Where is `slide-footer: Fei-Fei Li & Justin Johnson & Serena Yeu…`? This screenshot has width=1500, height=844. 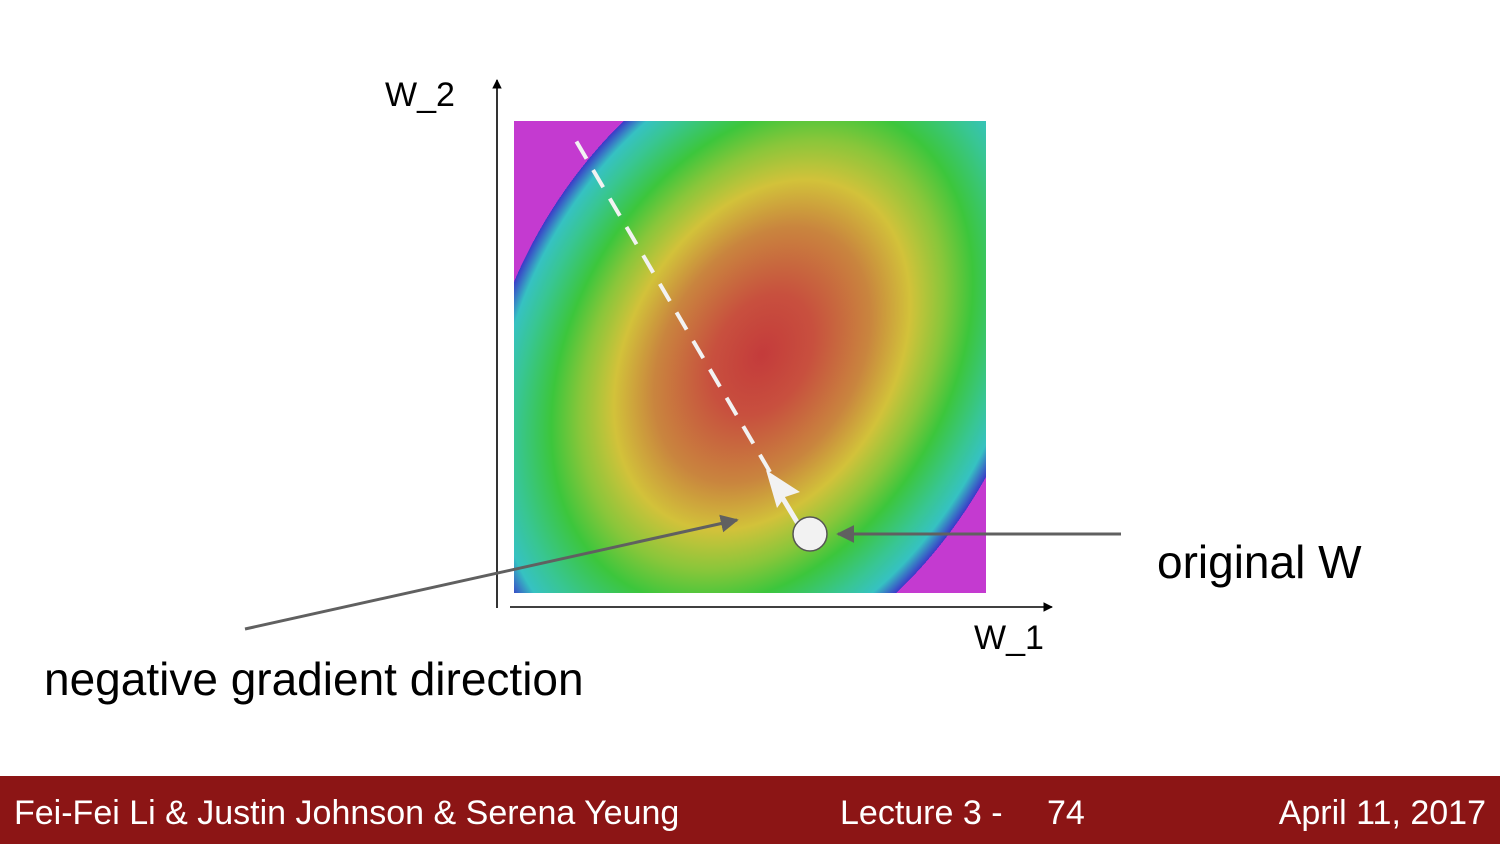 slide-footer: Fei-Fei Li & Justin Johnson & Serena Yeu… is located at coordinates (750, 810).